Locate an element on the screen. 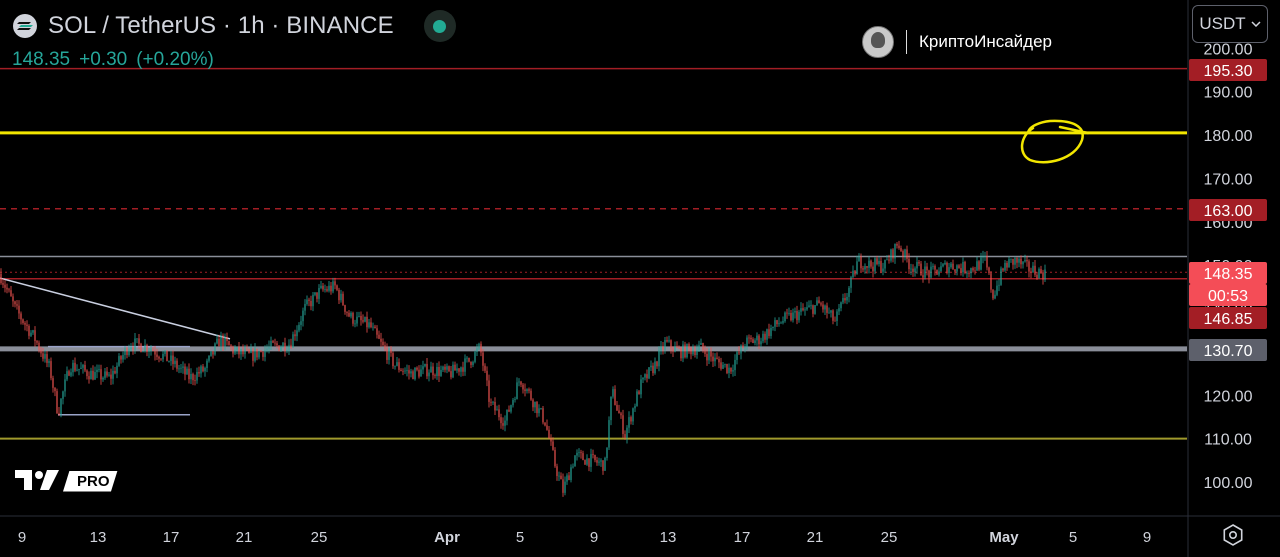 The width and height of the screenshot is (1280, 557). channel-name: КриптоИнсайдер is located at coordinates (985, 41).